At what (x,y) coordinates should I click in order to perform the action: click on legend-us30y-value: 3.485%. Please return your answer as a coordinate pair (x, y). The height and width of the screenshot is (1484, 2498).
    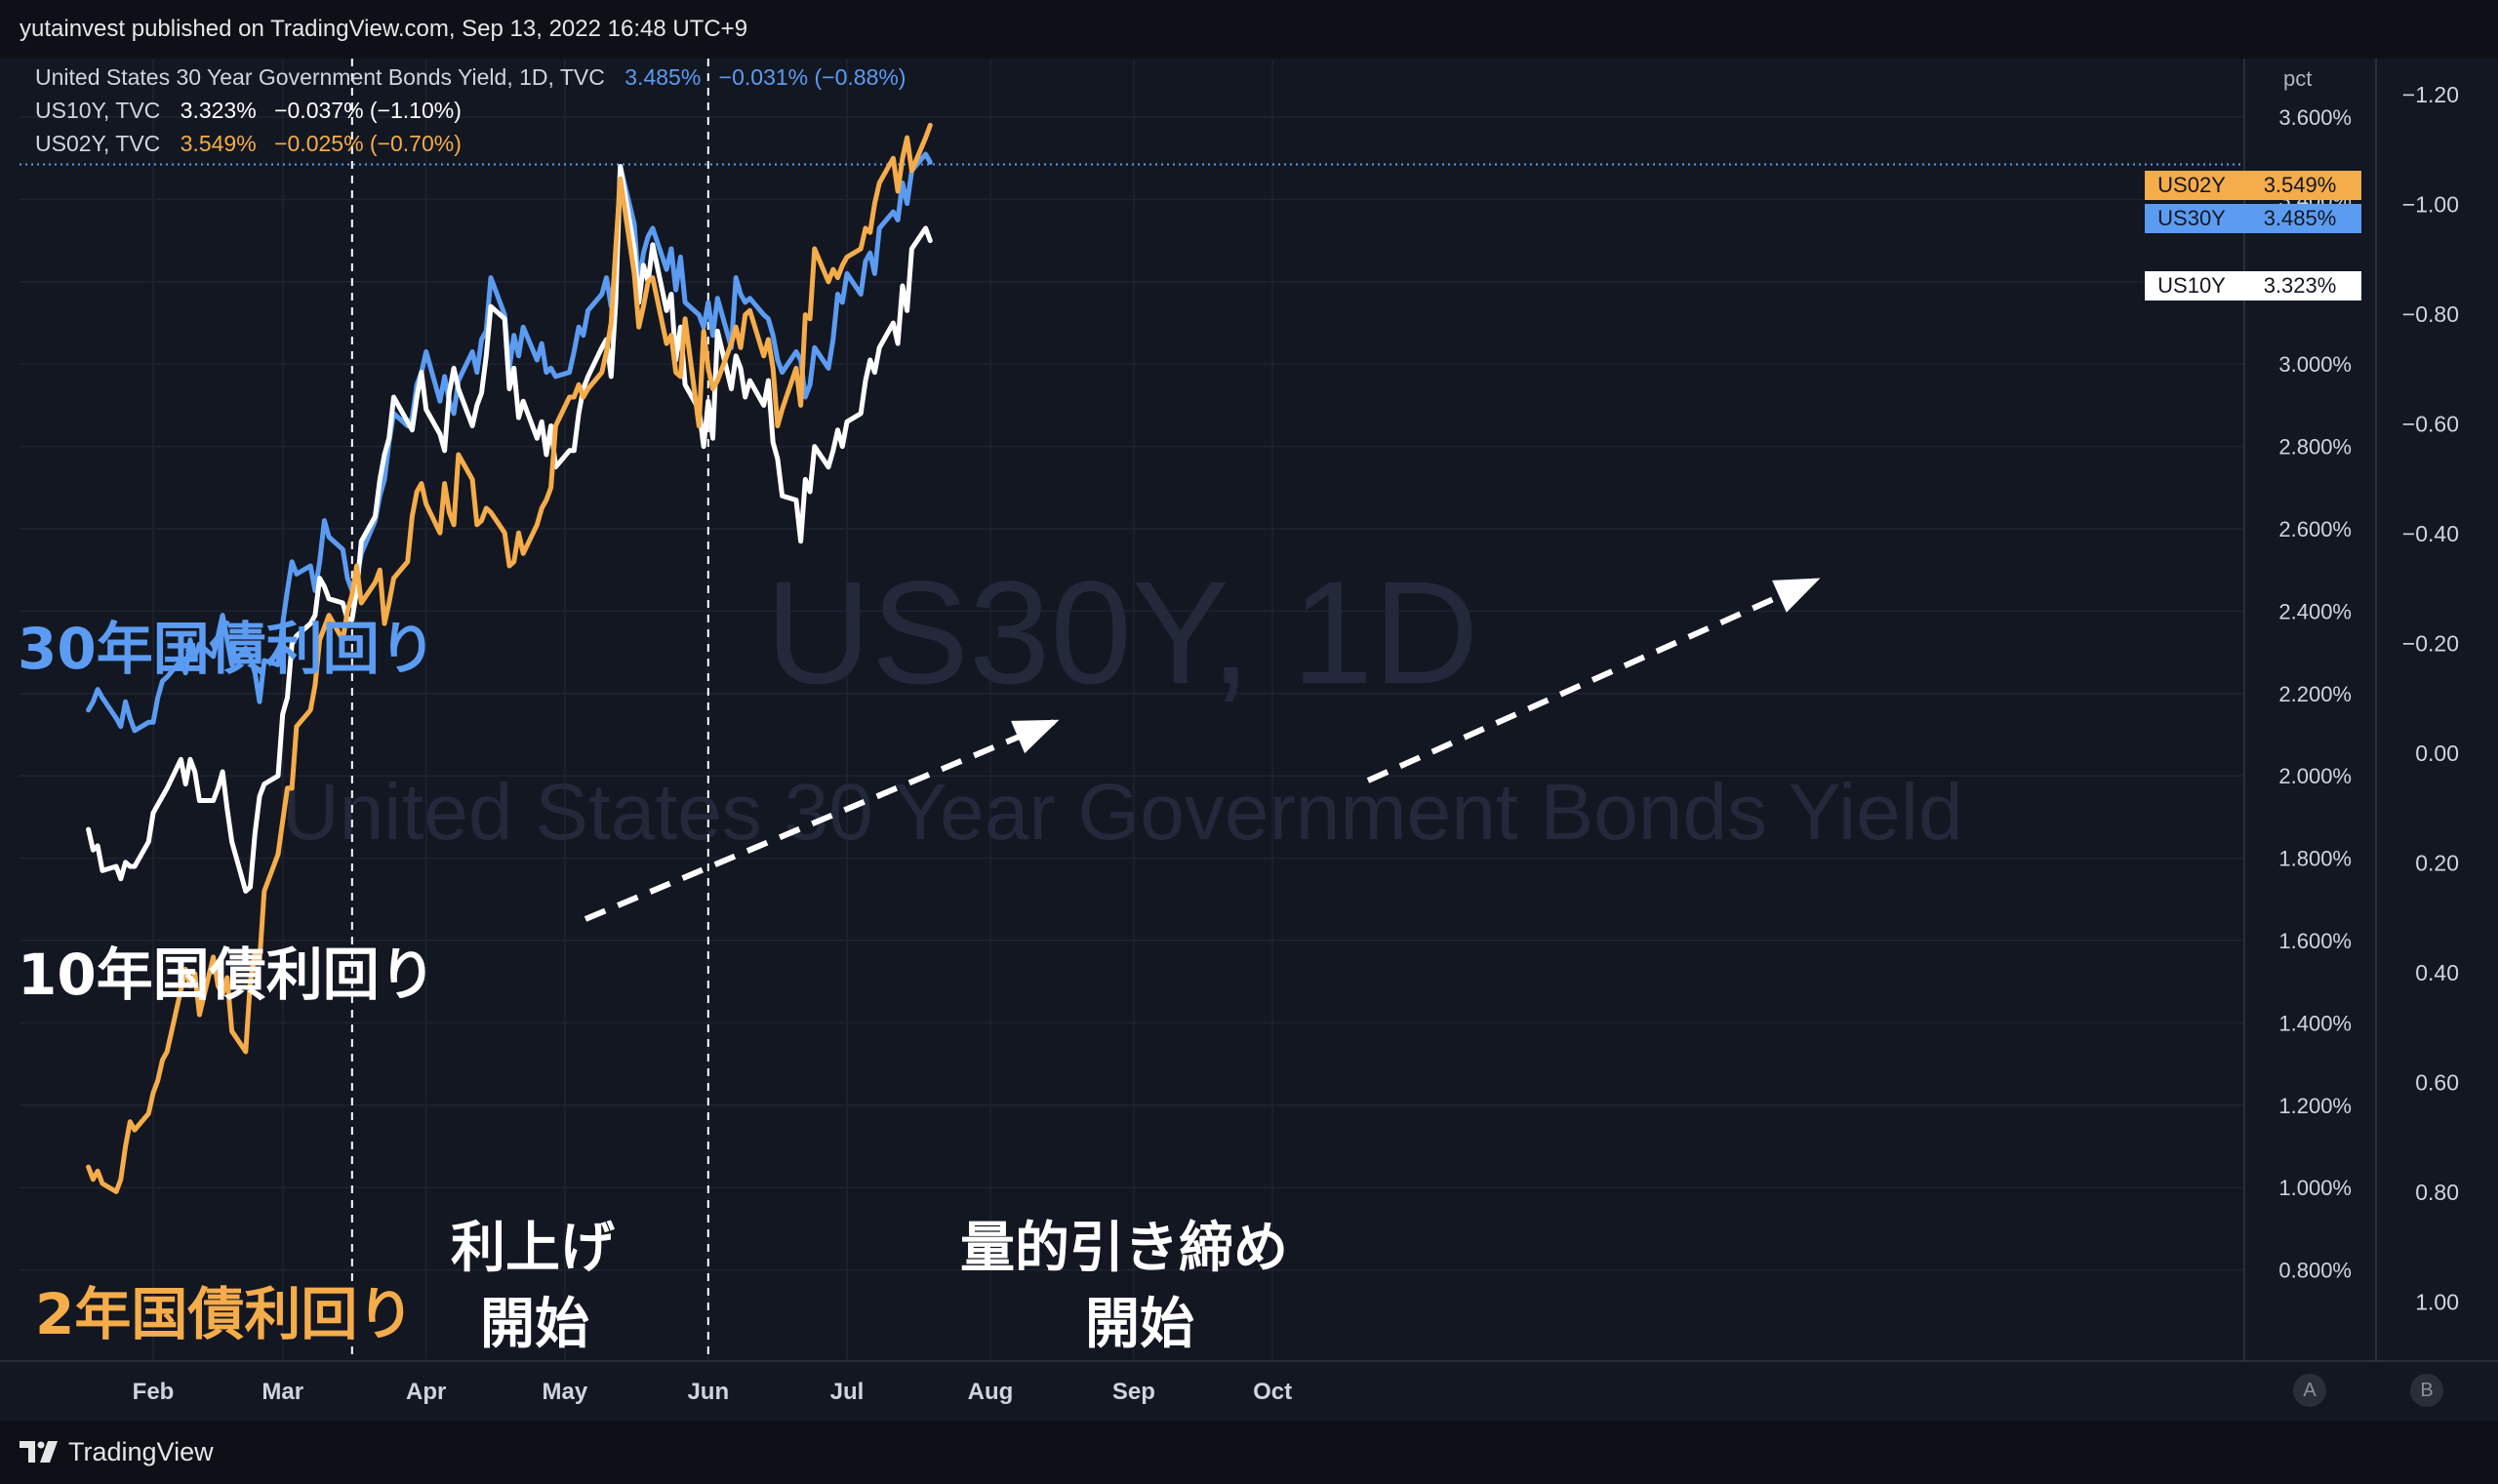
    Looking at the image, I should click on (663, 77).